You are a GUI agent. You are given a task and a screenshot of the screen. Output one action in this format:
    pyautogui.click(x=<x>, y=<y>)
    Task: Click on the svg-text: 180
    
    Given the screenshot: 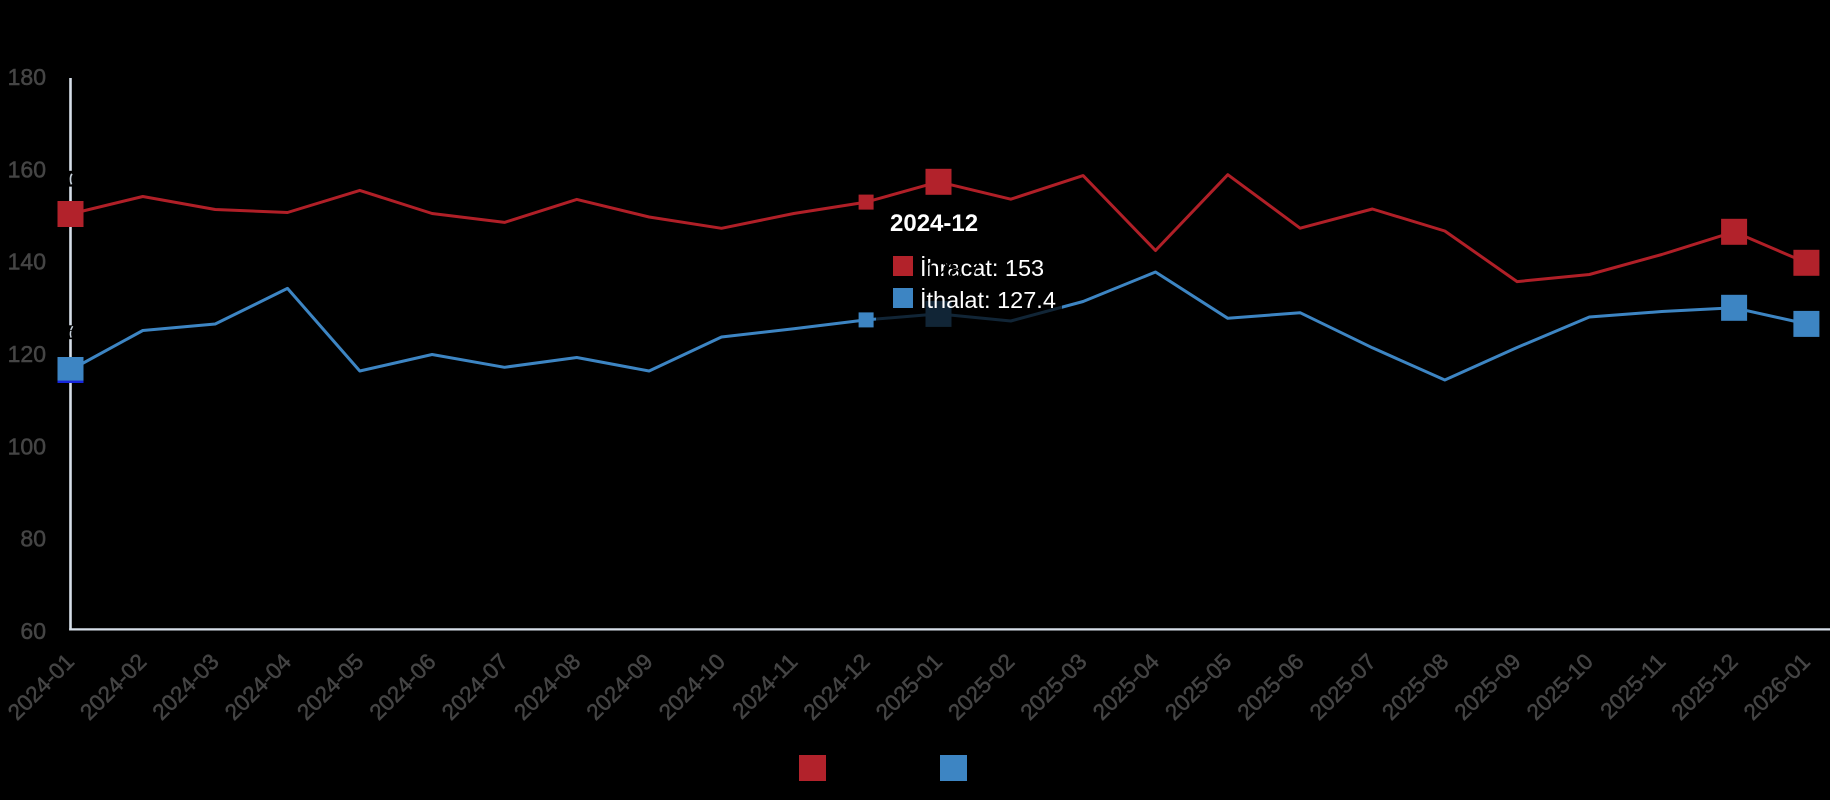 What is the action you would take?
    pyautogui.click(x=27, y=77)
    